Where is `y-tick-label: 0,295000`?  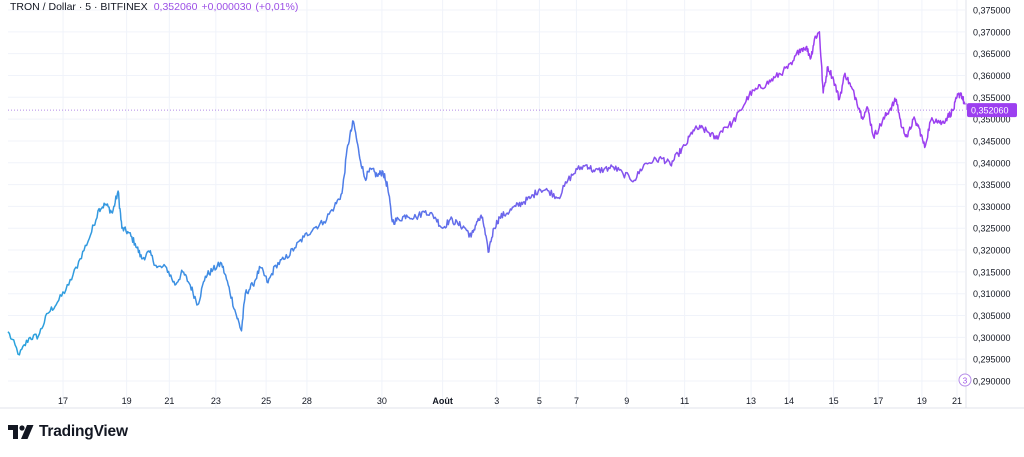 y-tick-label: 0,295000 is located at coordinates (992, 360).